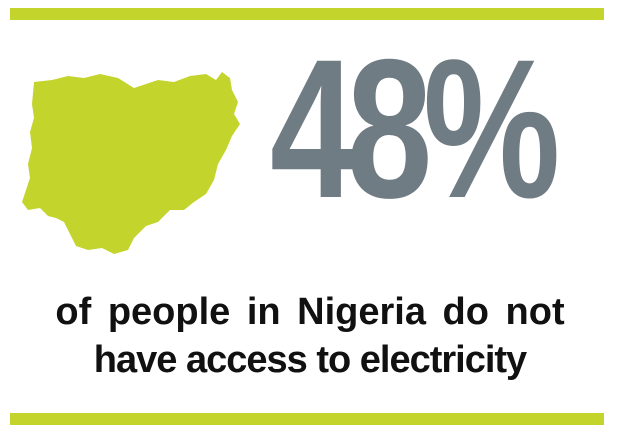 The height and width of the screenshot is (428, 629). I want to click on nigeria-map-shape, so click(131, 163).